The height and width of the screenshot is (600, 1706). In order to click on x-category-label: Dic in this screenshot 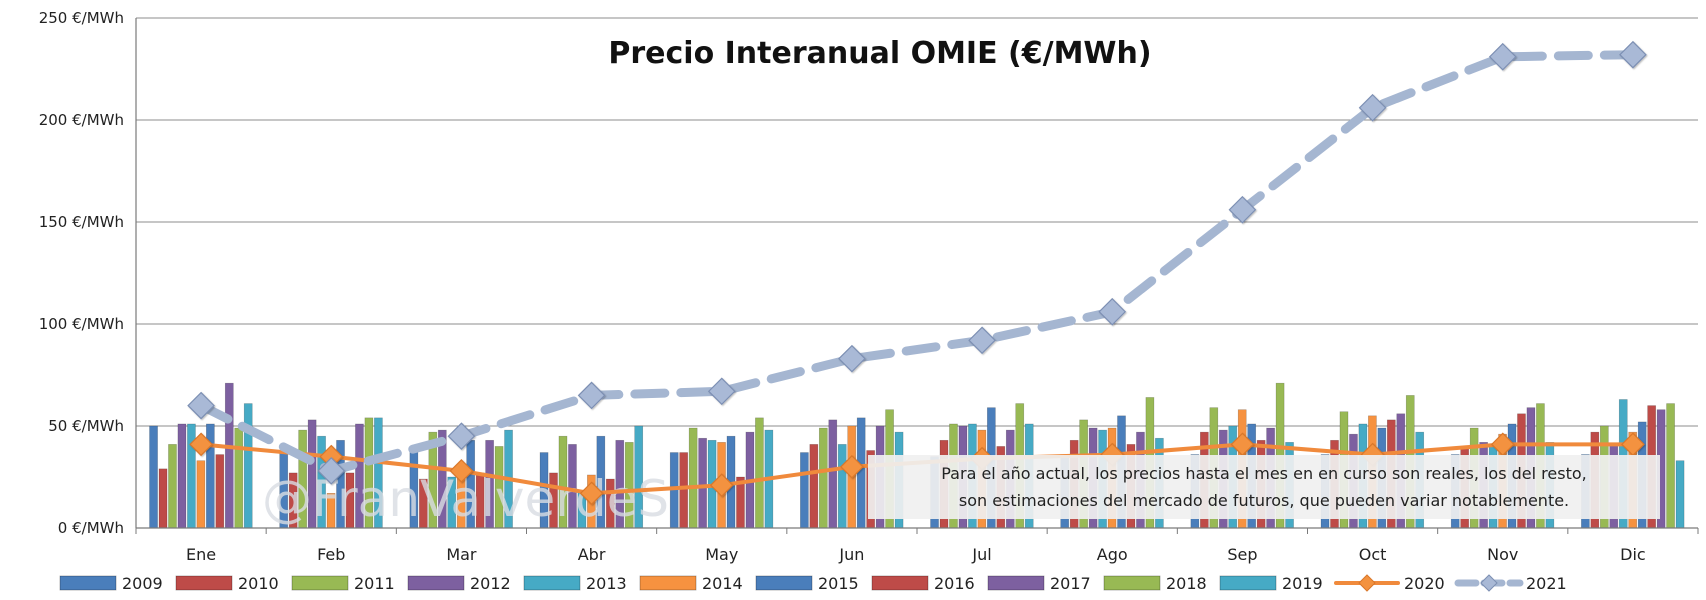, I will do `click(1633, 554)`.